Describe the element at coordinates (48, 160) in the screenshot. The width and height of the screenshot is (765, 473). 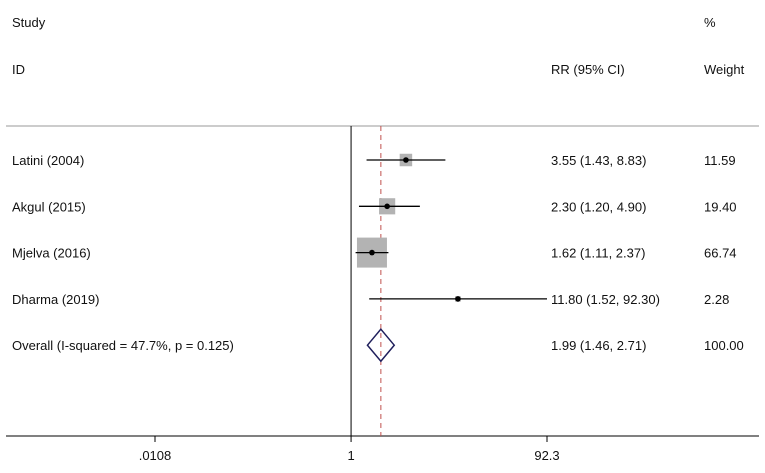
I see `study-label: Latini (2004)` at that location.